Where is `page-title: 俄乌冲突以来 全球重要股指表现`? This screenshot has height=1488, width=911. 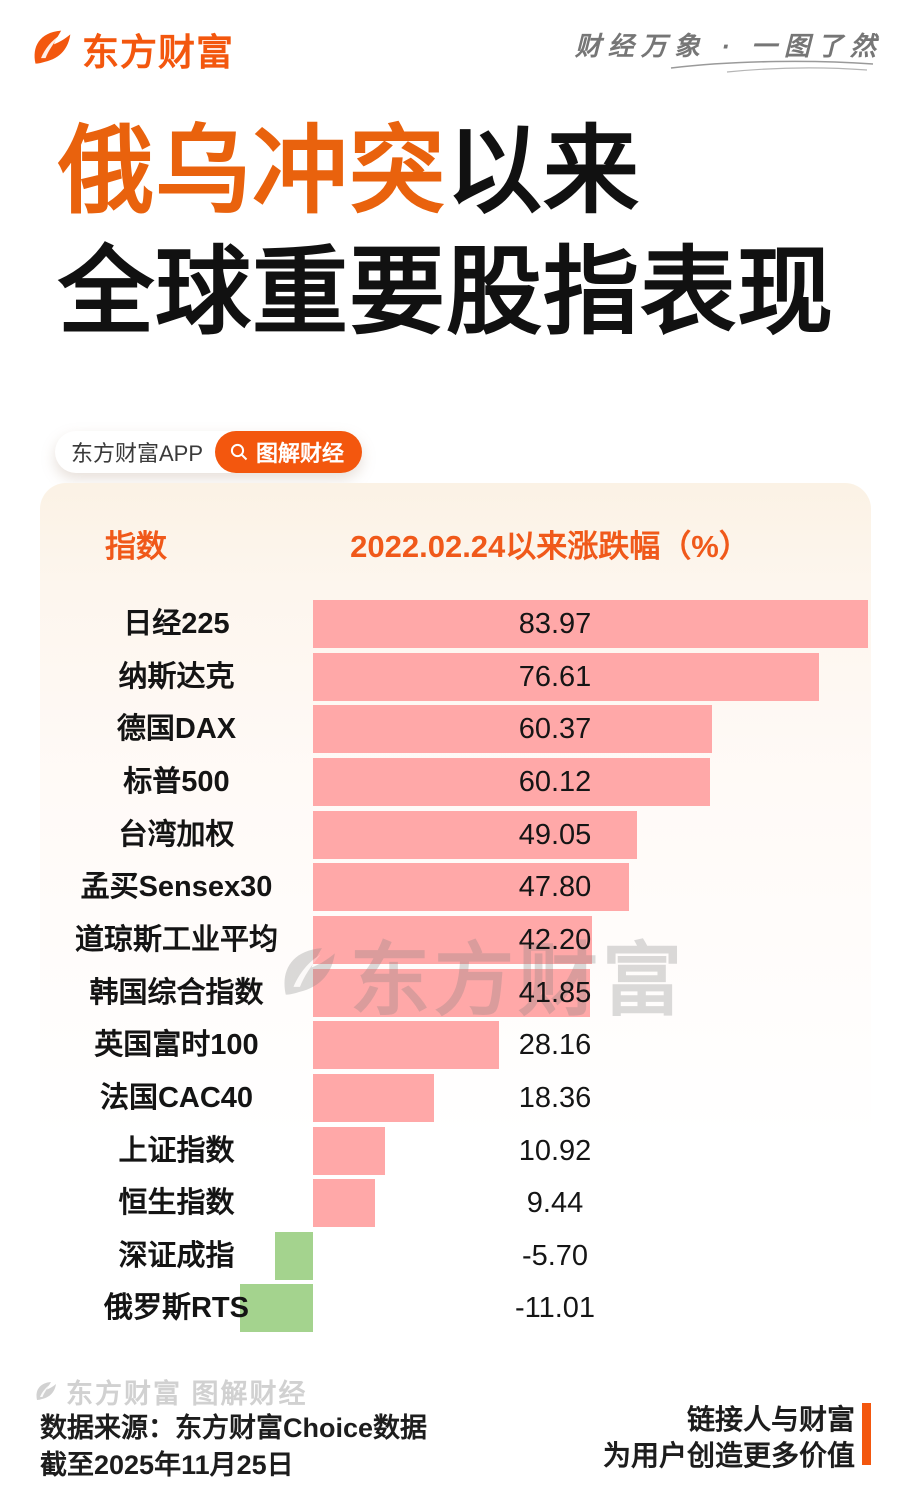 page-title: 俄乌冲突以来 全球重要股指表现 is located at coordinates (446, 233).